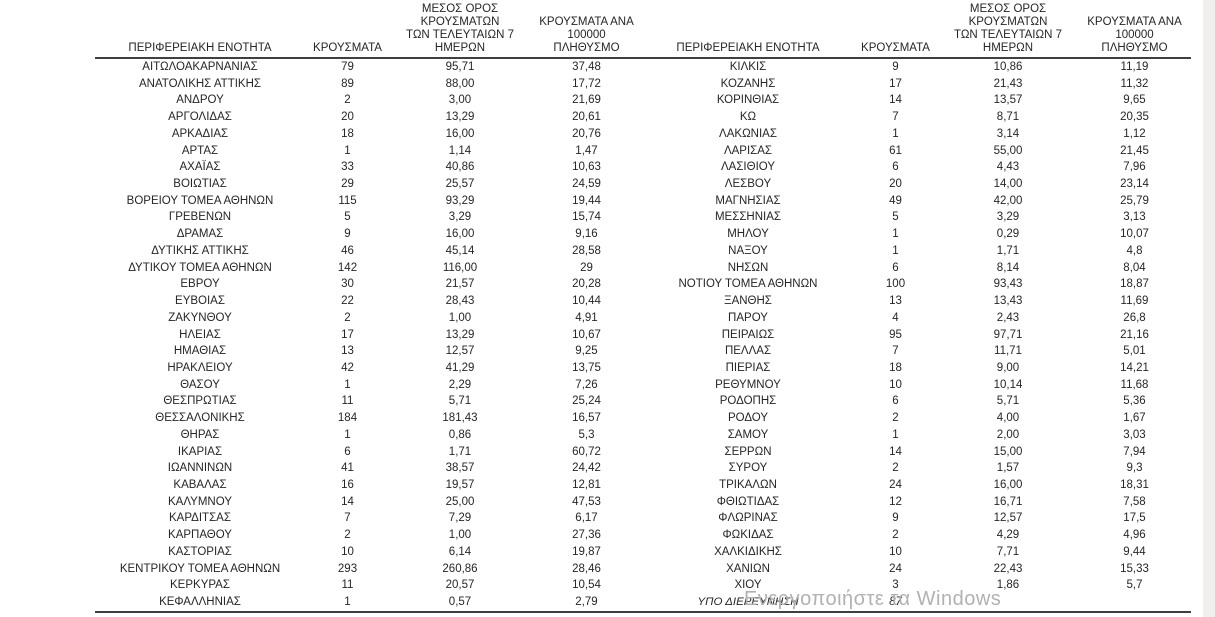 The image size is (1215, 617). What do you see at coordinates (748, 401) in the screenshot?
I see `region-cell: ΡΟΔΟΠΗΣ` at bounding box center [748, 401].